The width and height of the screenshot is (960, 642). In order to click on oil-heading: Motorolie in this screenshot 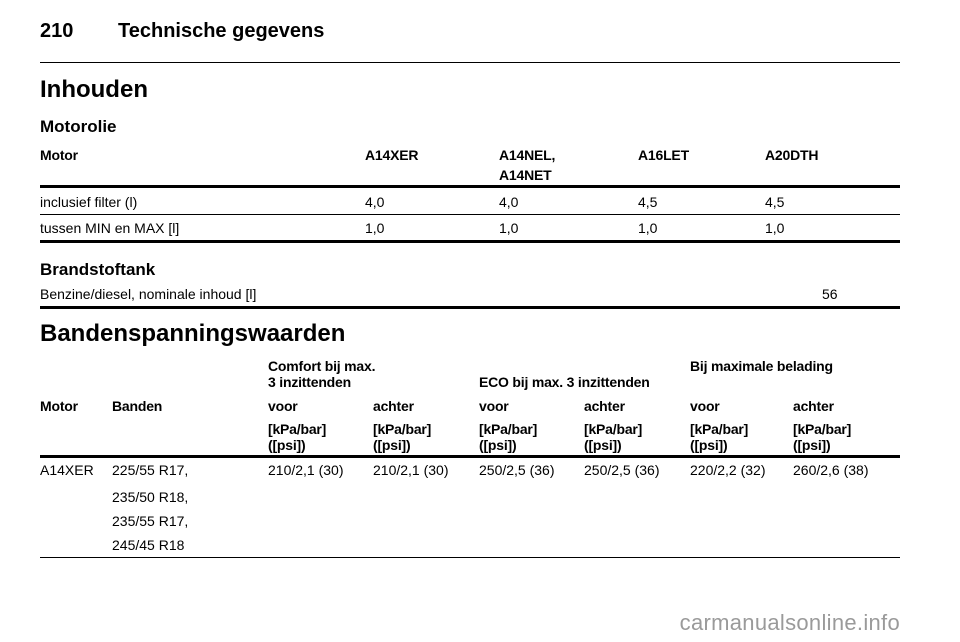, I will do `click(78, 126)`.